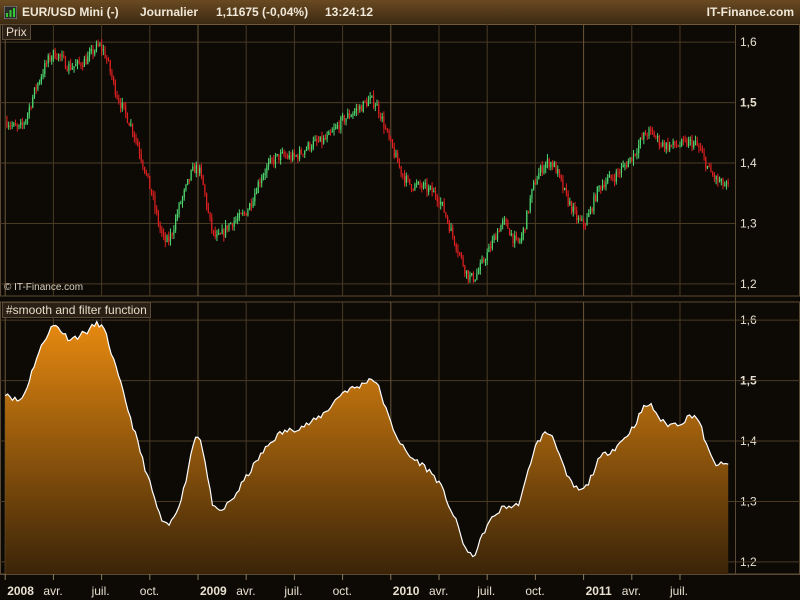  I want to click on price-panel-label: Prix, so click(16, 32).